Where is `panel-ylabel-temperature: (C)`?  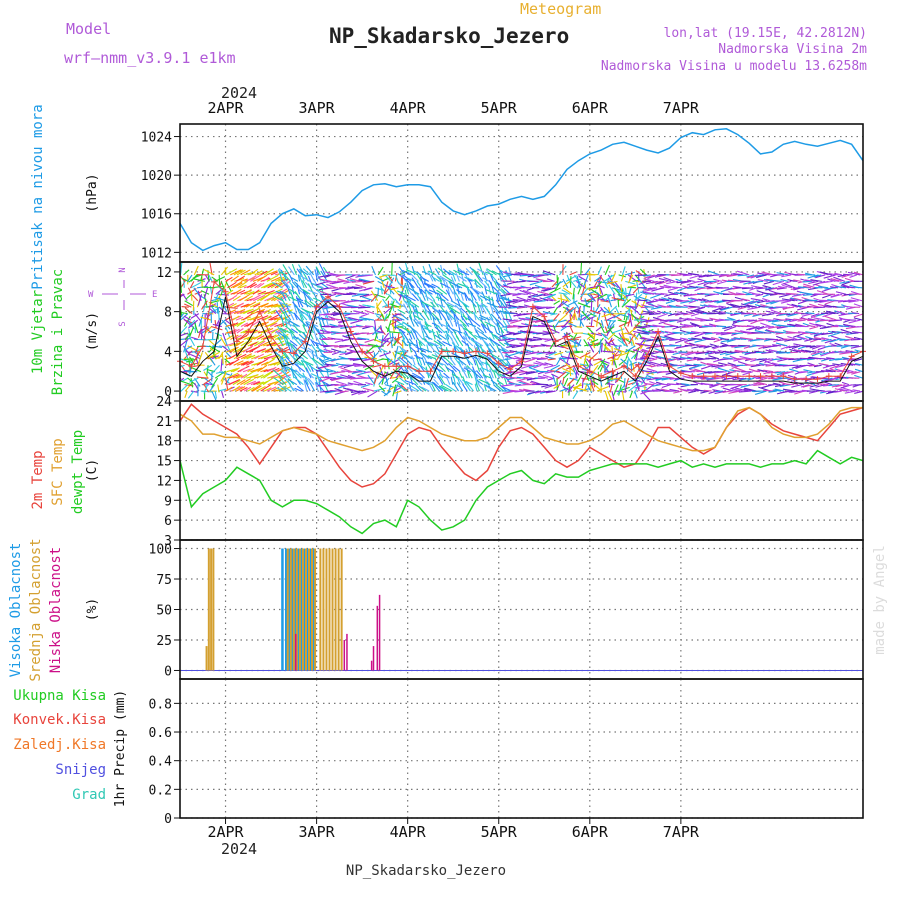 panel-ylabel-temperature: (C) is located at coordinates (92, 470).